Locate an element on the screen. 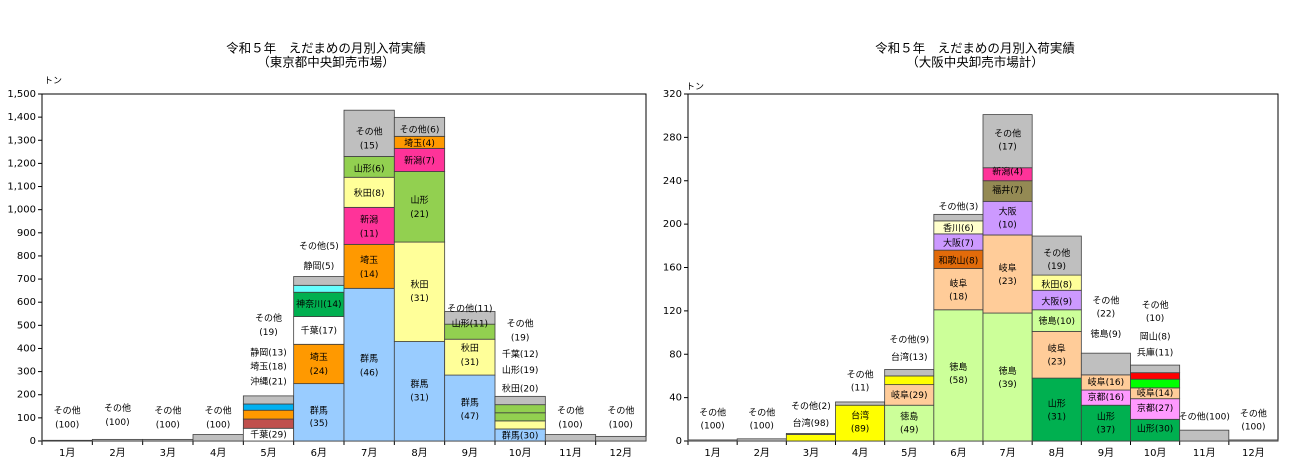 This screenshot has width=1299, height=464. data-label: (58) is located at coordinates (958, 381).